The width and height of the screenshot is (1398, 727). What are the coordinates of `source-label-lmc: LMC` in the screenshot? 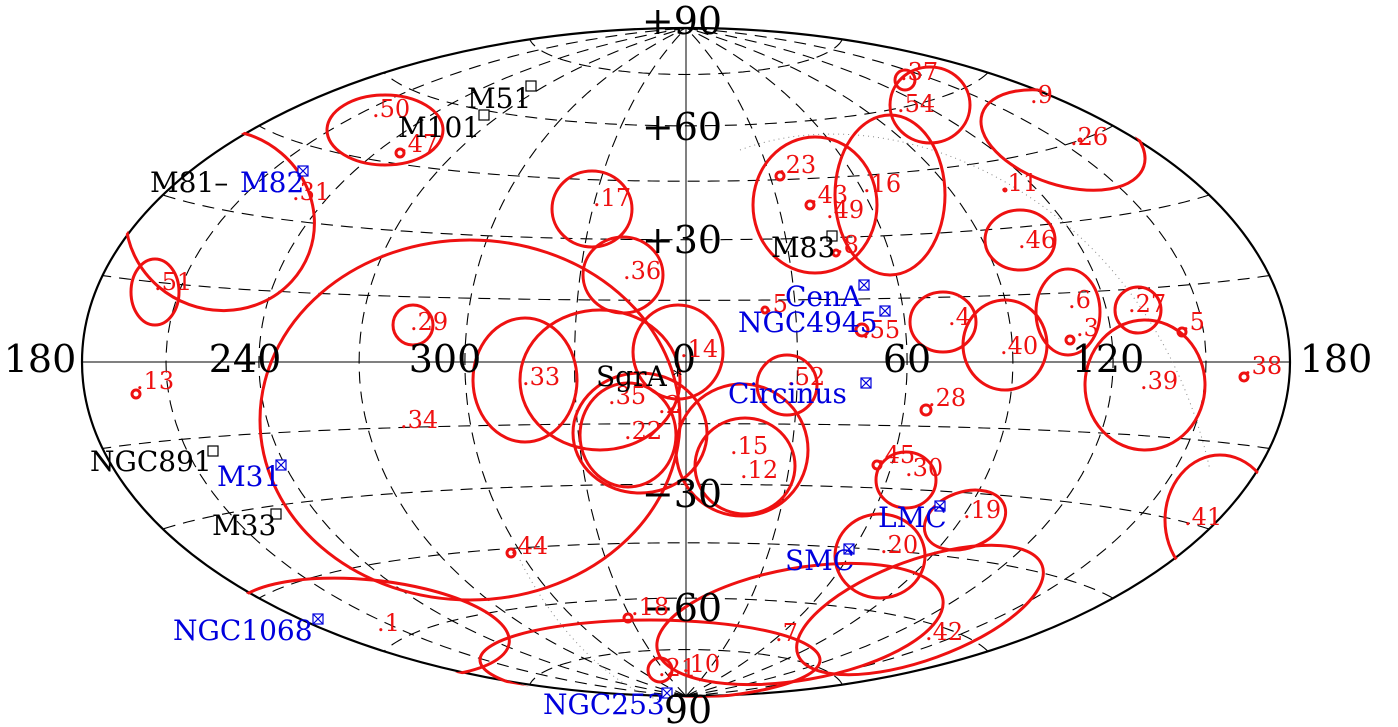 It's located at (912, 517).